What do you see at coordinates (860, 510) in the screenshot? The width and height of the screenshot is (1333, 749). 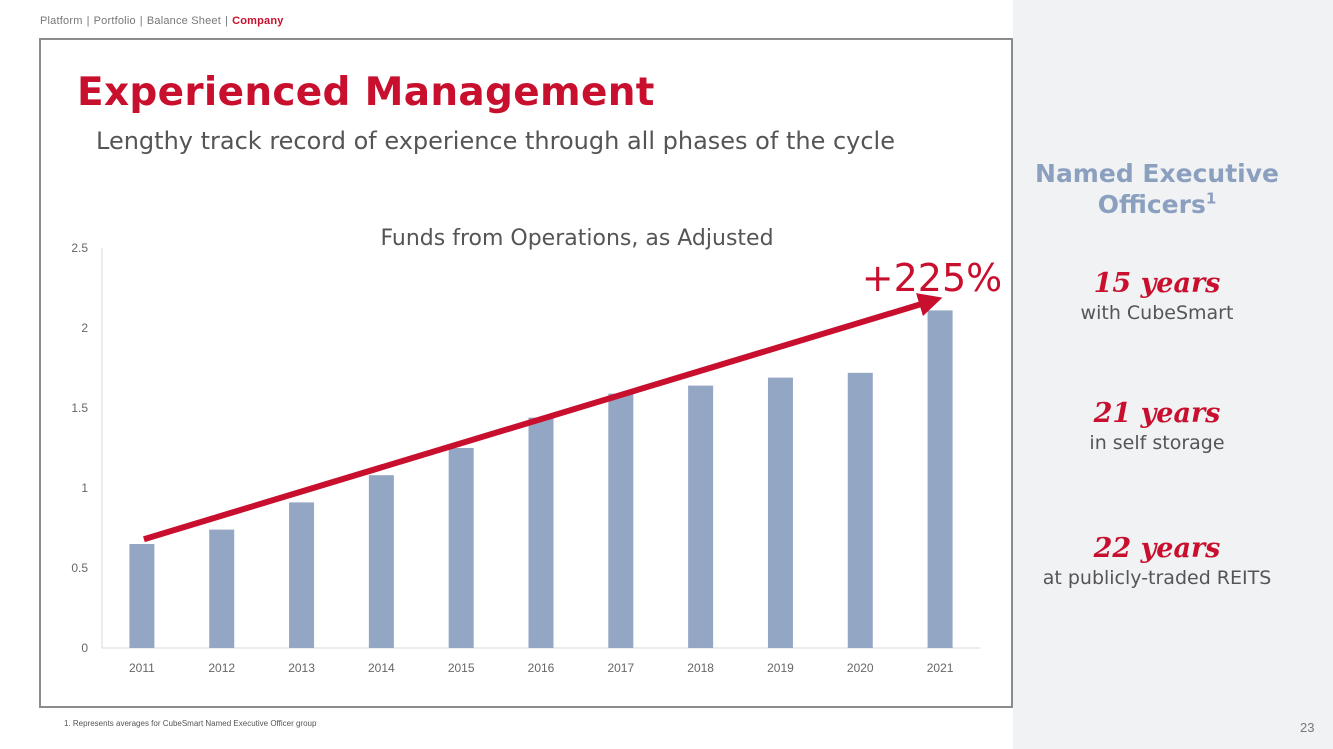 I see `bar-2020` at bounding box center [860, 510].